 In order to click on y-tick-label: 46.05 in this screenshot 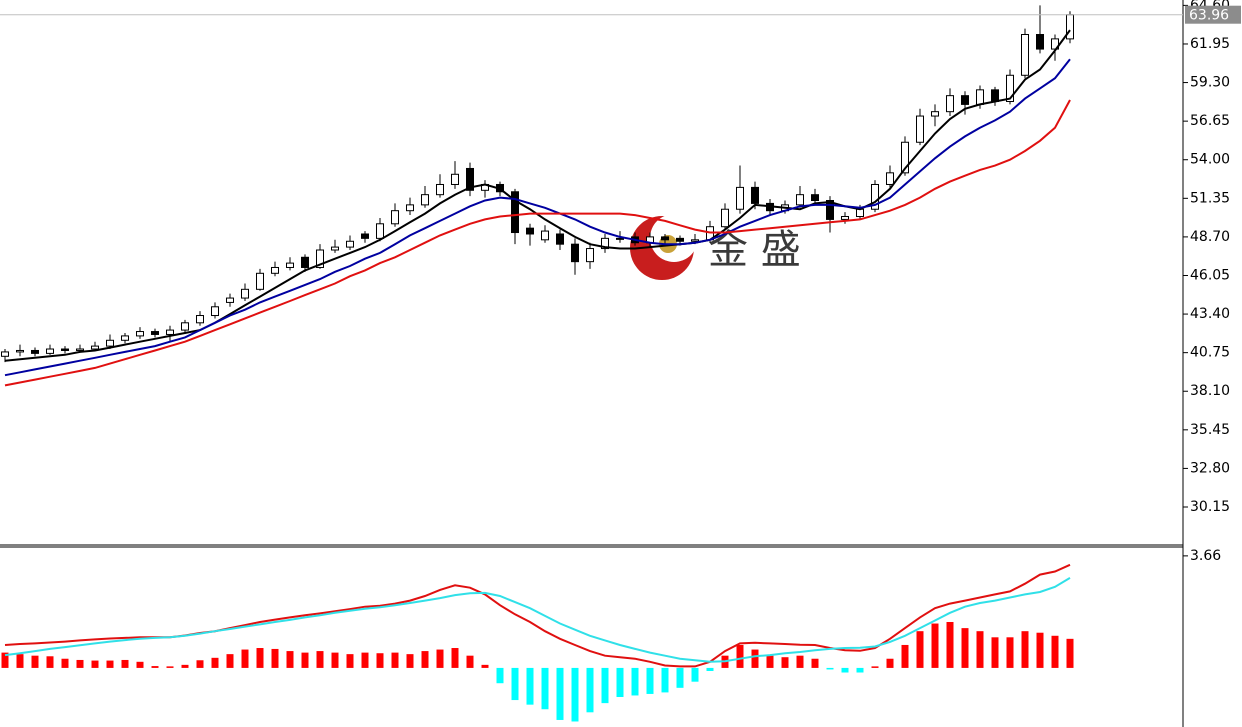, I will do `click(1210, 275)`.